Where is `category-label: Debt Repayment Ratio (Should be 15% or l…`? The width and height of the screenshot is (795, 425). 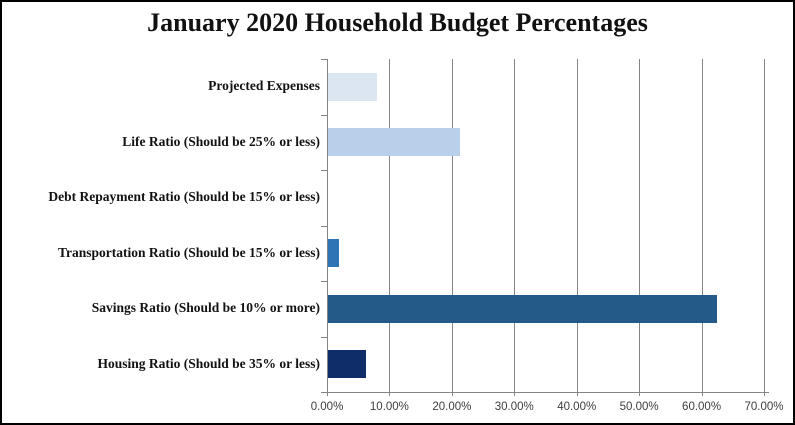 category-label: Debt Repayment Ratio (Should be 15% or l… is located at coordinates (184, 197).